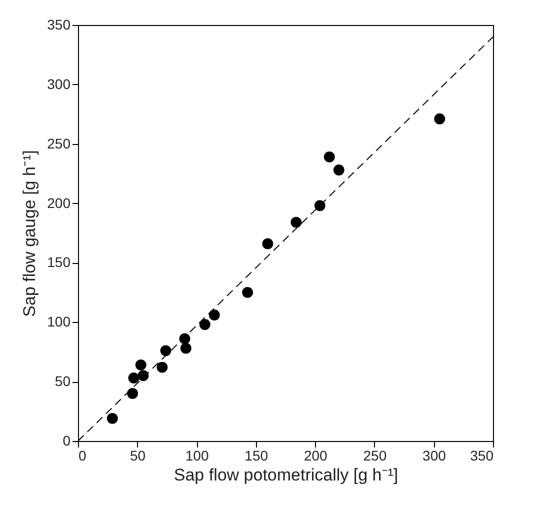 This screenshot has width=535, height=510. What do you see at coordinates (62, 381) in the screenshot?
I see `y-tick-label: 50` at bounding box center [62, 381].